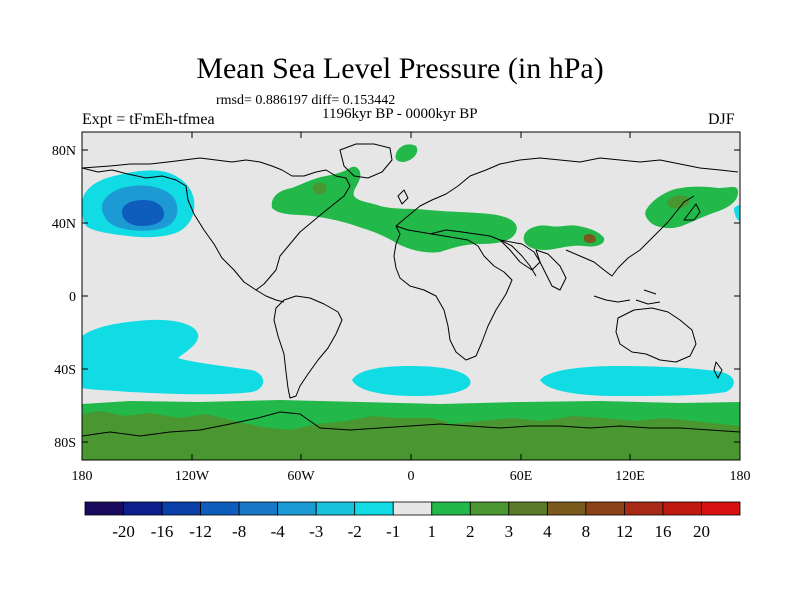 The image size is (800, 600). Describe the element at coordinates (393, 531) in the screenshot. I see `colorbar-label: -1` at that location.